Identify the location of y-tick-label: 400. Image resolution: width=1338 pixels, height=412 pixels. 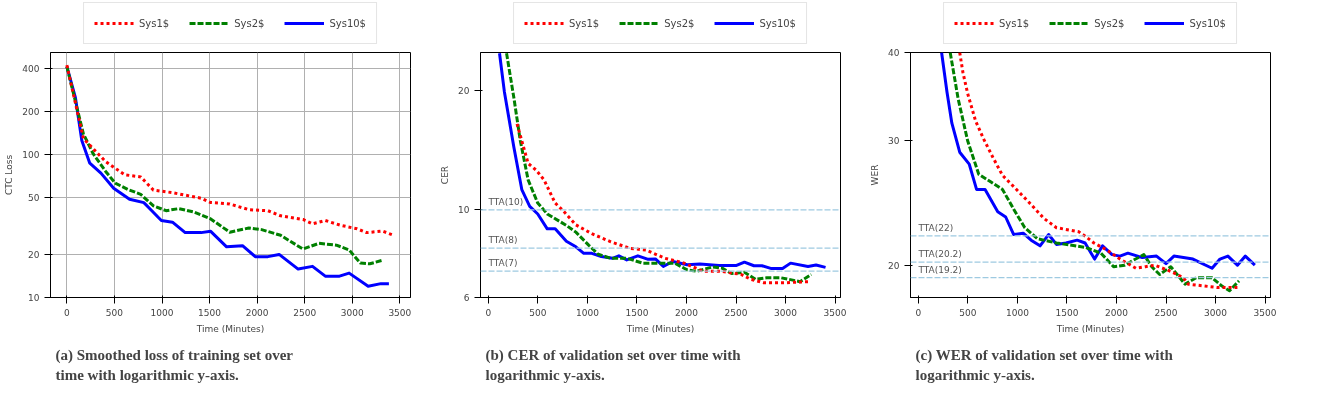
(31, 68).